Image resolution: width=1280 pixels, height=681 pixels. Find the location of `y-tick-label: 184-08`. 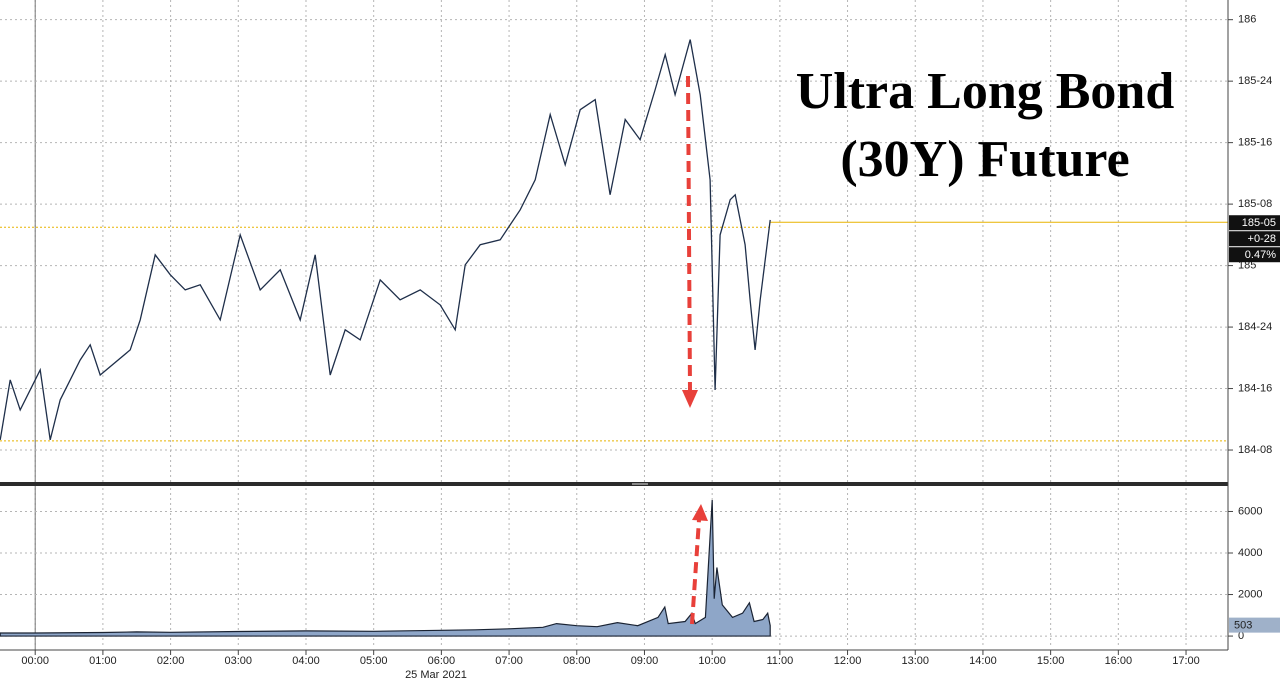

y-tick-label: 184-08 is located at coordinates (1255, 450).